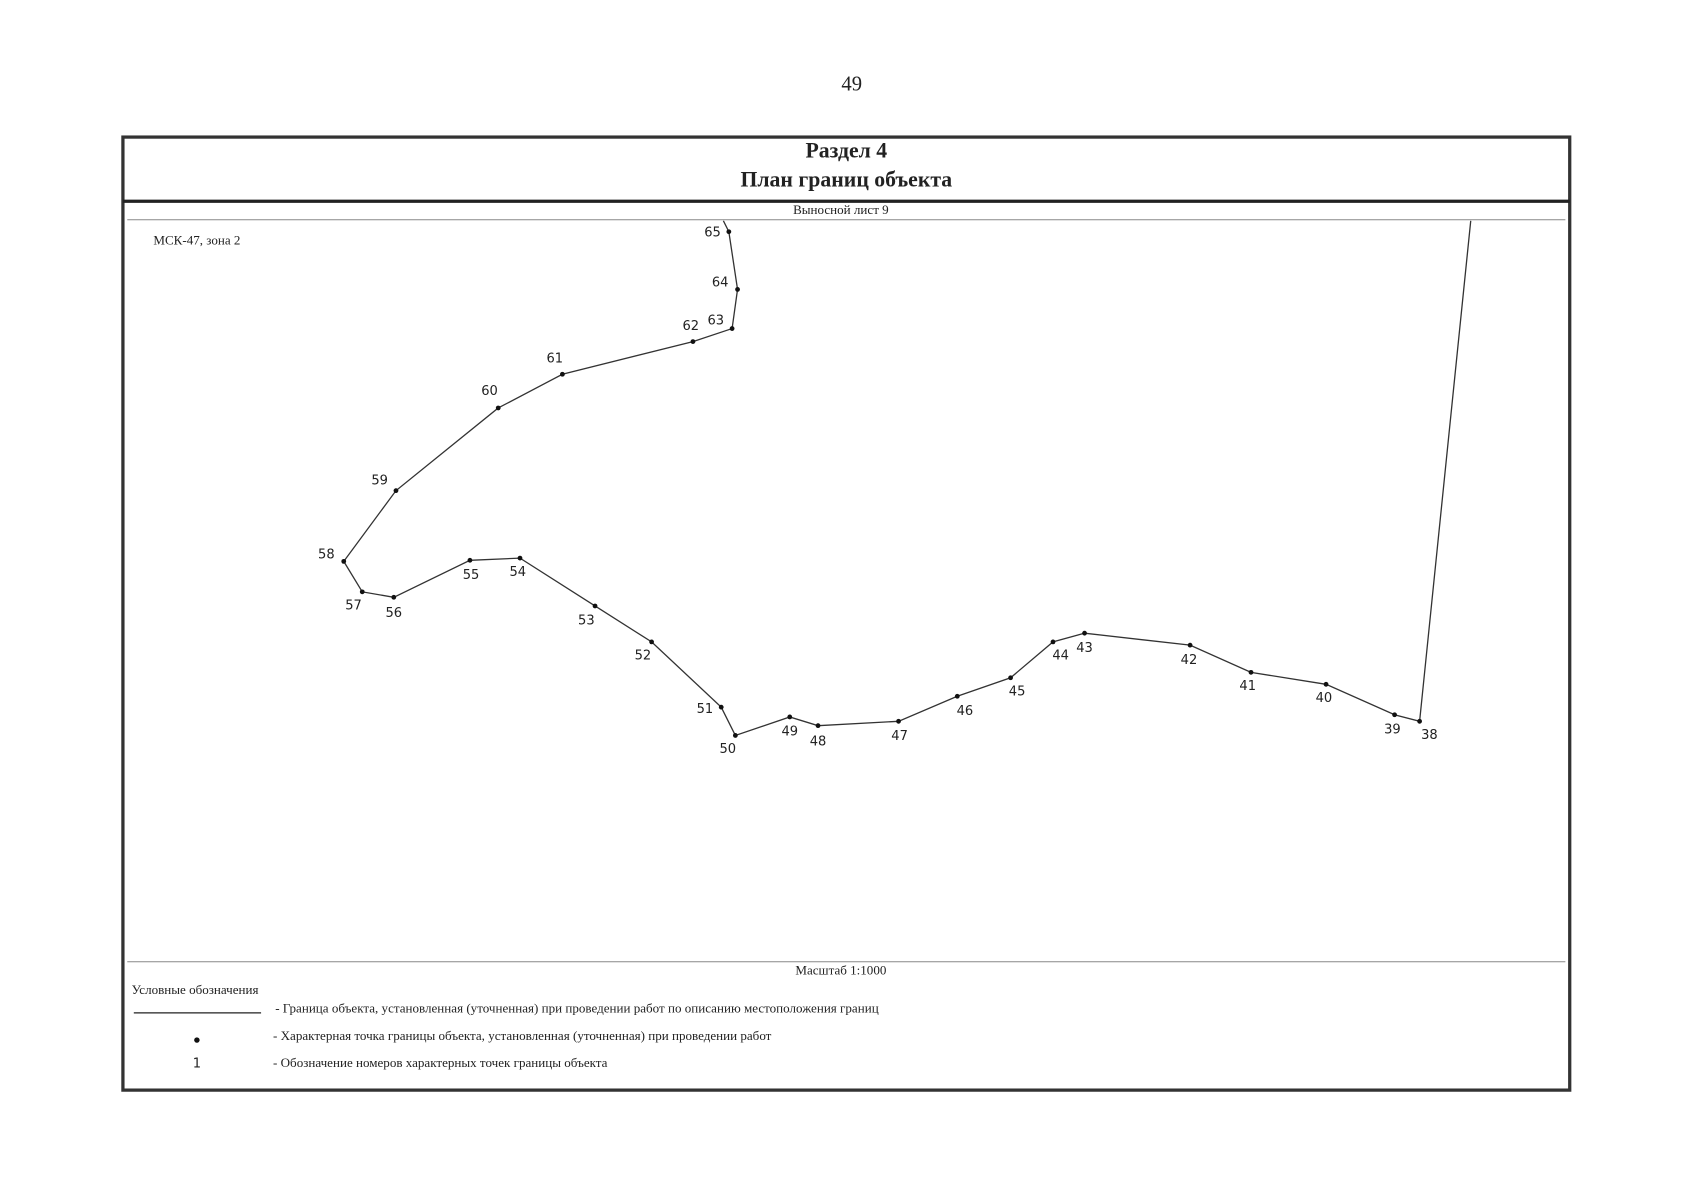 The height and width of the screenshot is (1200, 1697). What do you see at coordinates (1324, 698) in the screenshot?
I see `point-label: 40` at bounding box center [1324, 698].